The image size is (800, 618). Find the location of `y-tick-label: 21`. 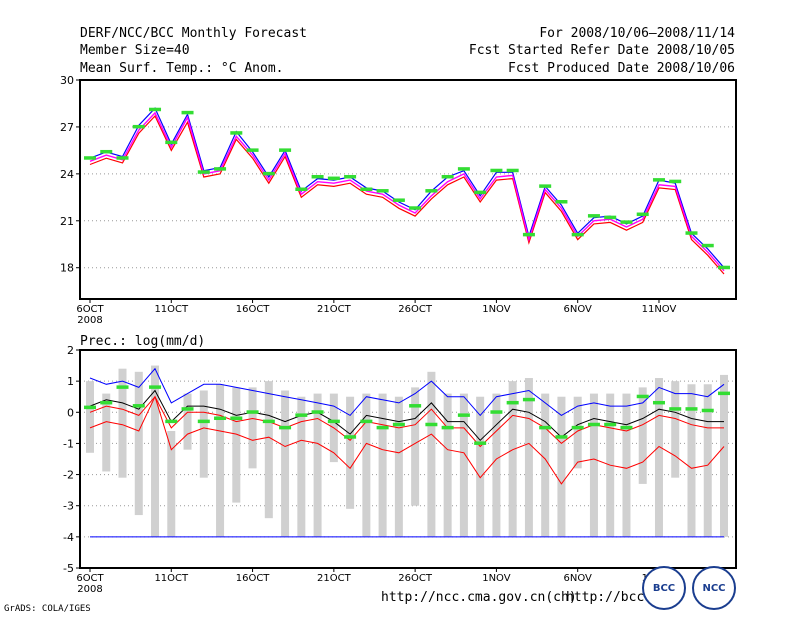

y-tick-label: 21 is located at coordinates (67, 221).